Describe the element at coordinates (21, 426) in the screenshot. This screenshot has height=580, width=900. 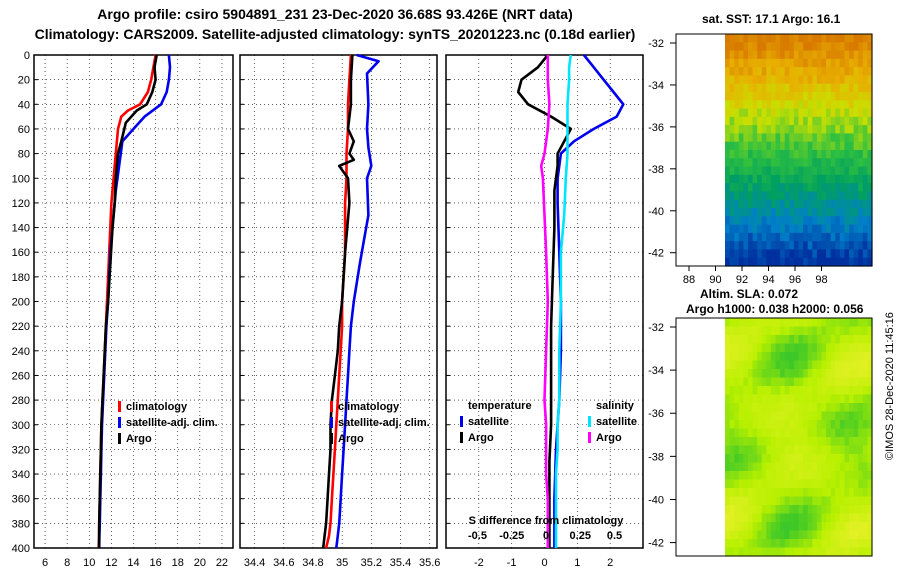
I see `y-tick-label: 300` at that location.